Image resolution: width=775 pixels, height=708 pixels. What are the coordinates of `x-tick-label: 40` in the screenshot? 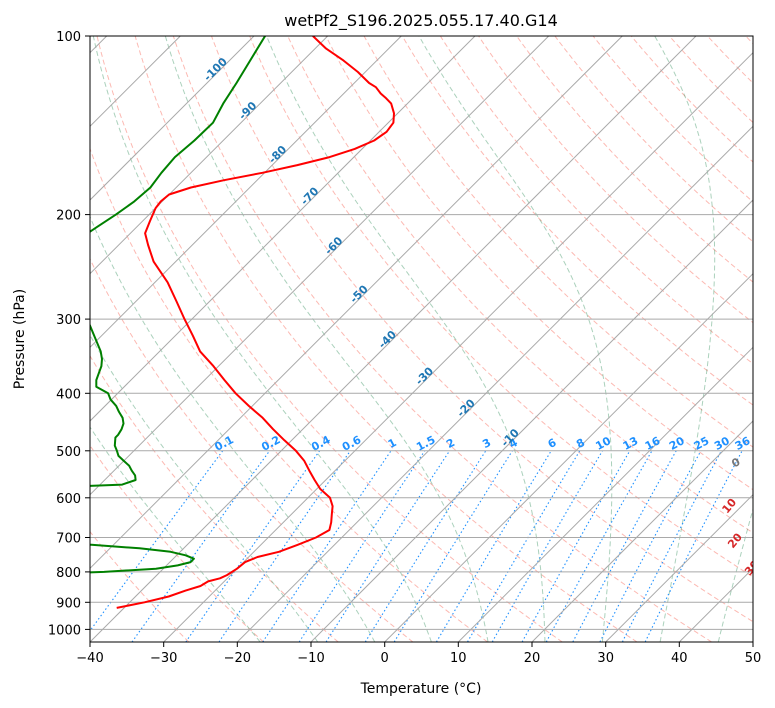 It's located at (679, 658).